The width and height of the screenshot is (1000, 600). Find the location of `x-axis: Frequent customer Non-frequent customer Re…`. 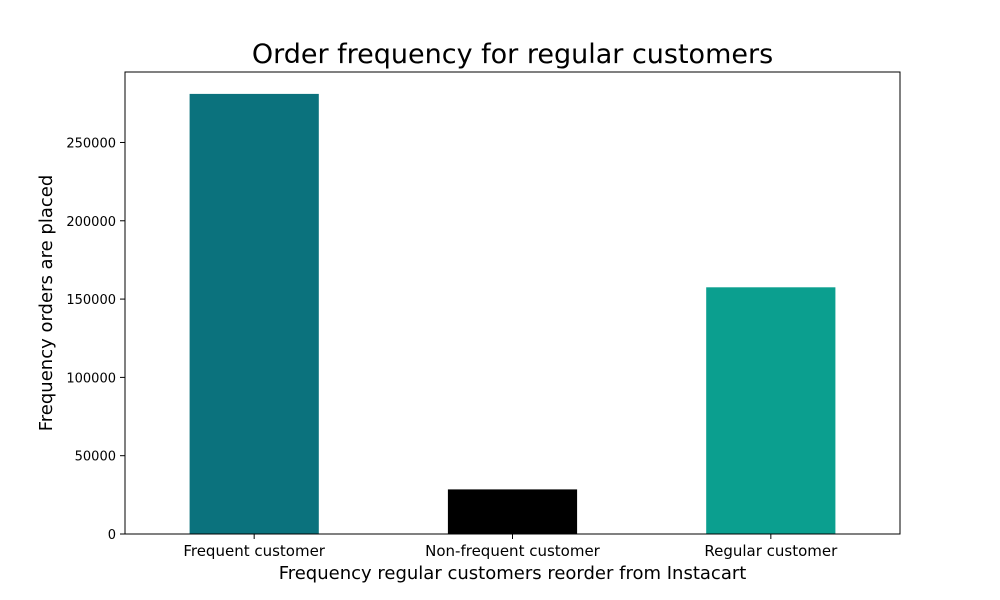

x-axis: Frequent customer Non-frequent customer Re… is located at coordinates (510, 547).